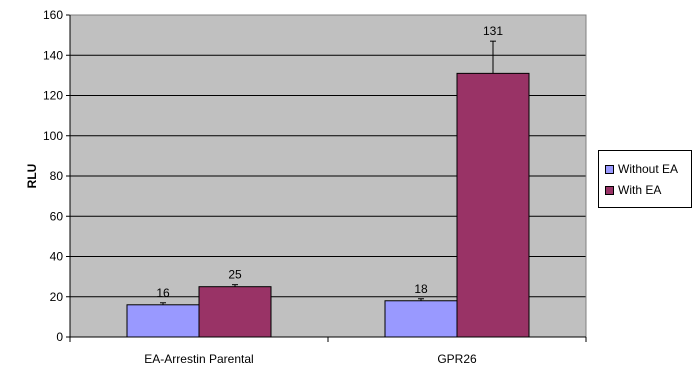  I want to click on y-tick-label: 120, so click(53, 96).